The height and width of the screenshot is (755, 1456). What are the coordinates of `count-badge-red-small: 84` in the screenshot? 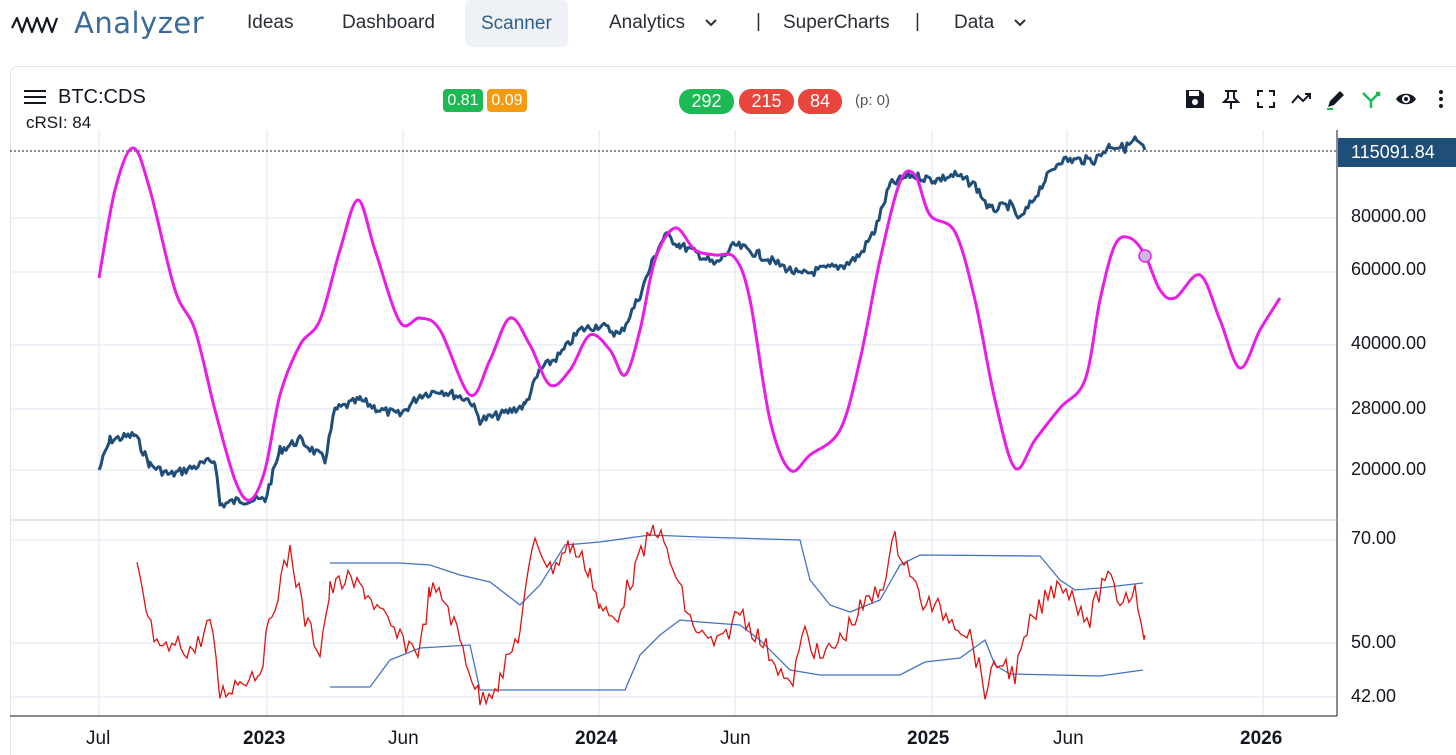 It's located at (820, 101).